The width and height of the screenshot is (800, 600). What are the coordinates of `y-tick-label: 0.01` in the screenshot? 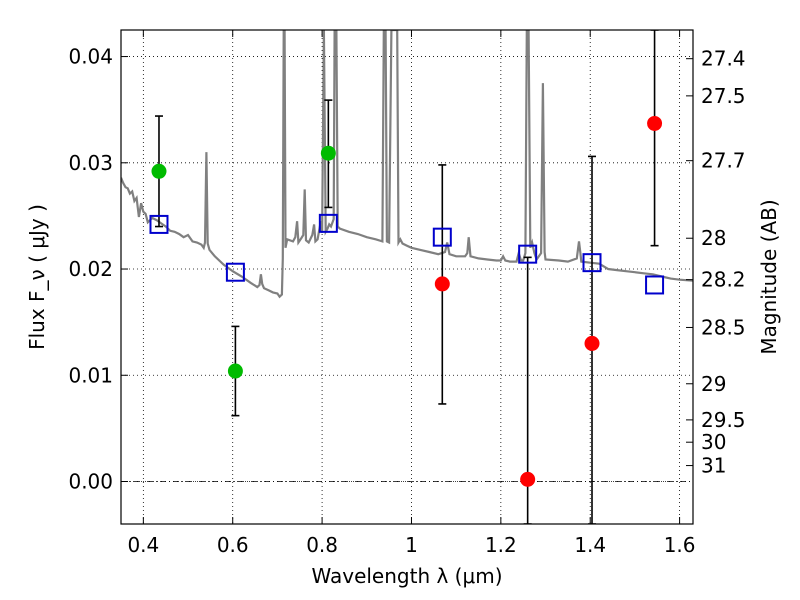 It's located at (90, 375).